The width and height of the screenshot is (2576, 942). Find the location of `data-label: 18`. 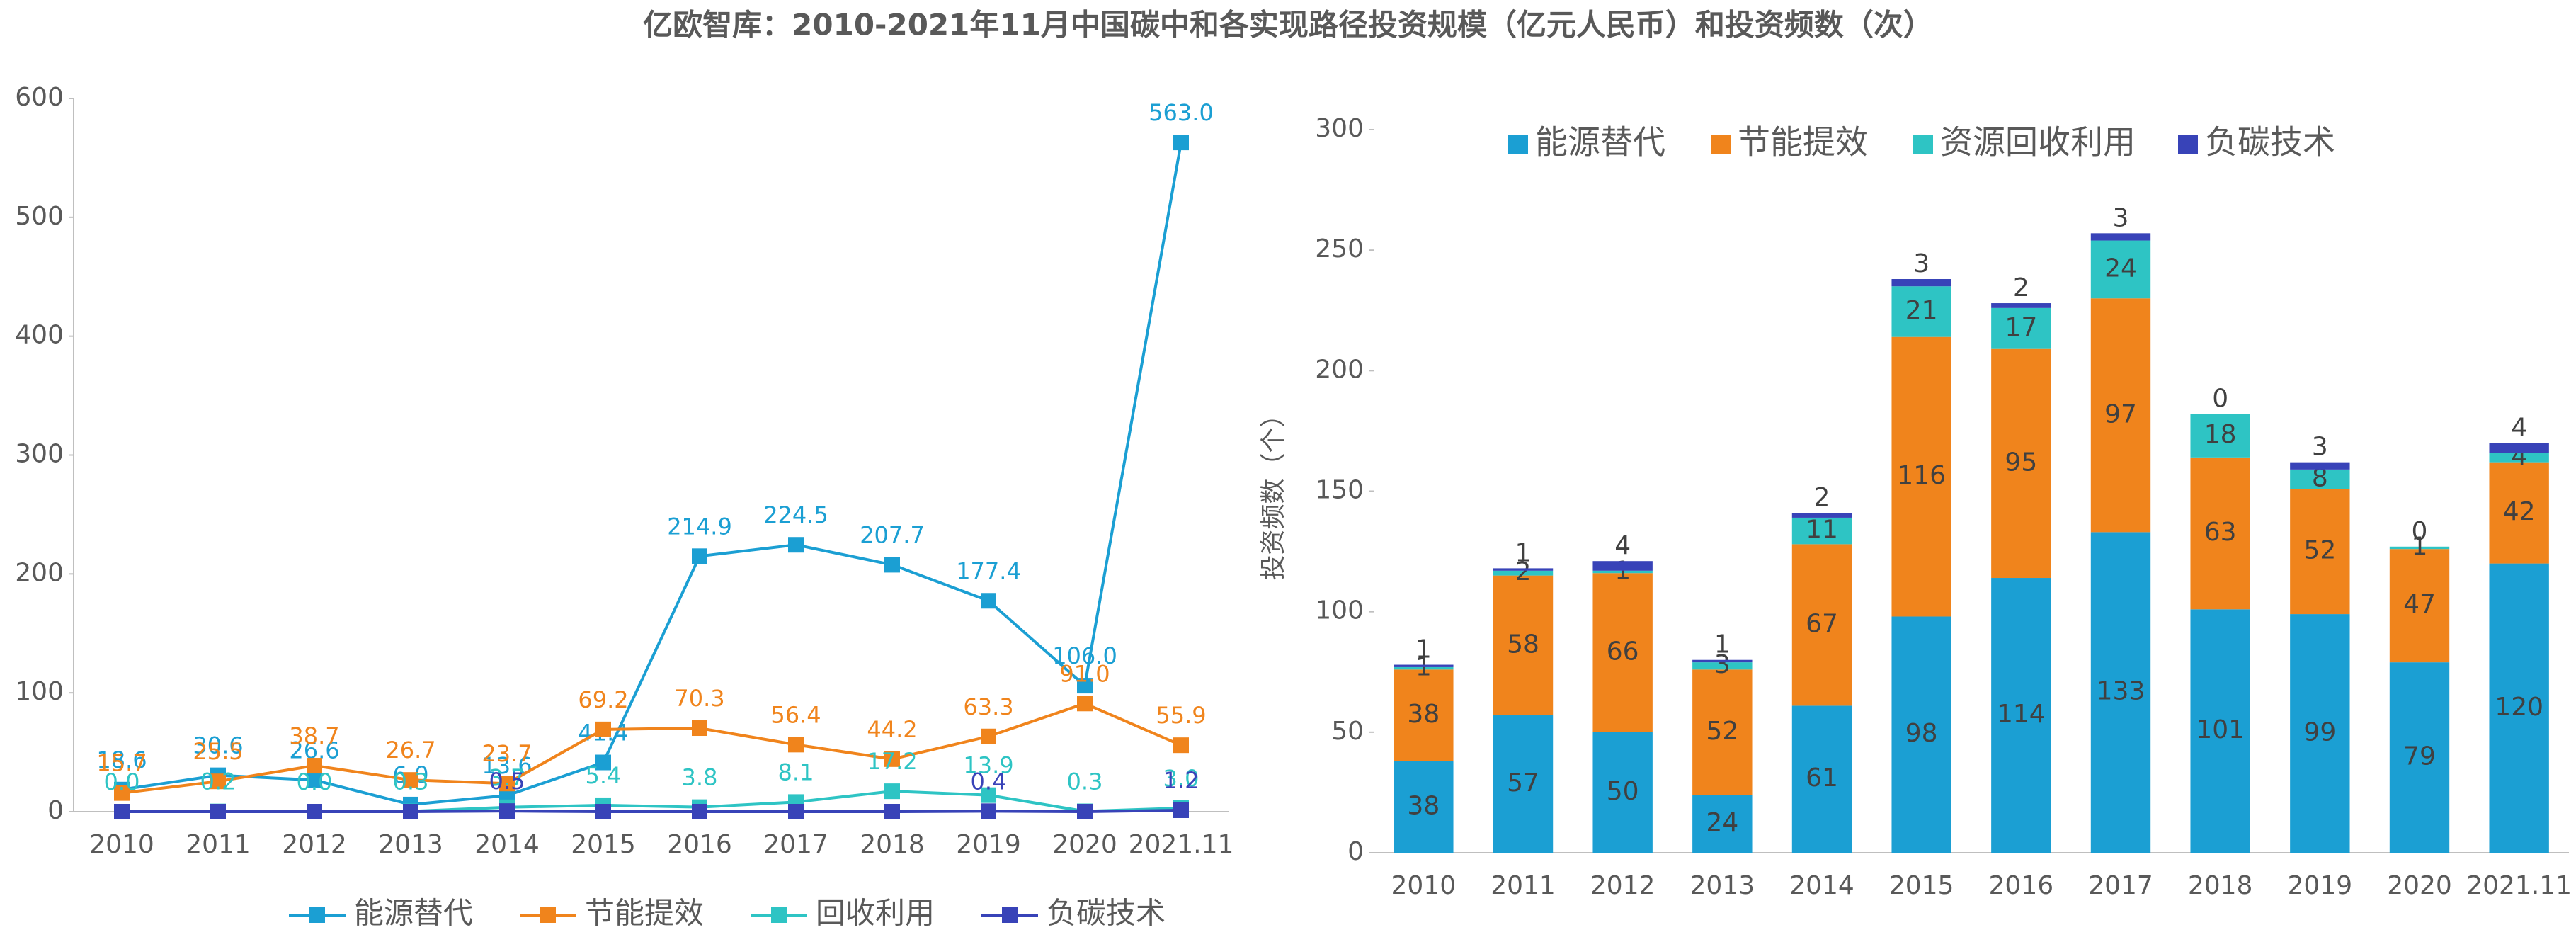

data-label: 18 is located at coordinates (2220, 434).